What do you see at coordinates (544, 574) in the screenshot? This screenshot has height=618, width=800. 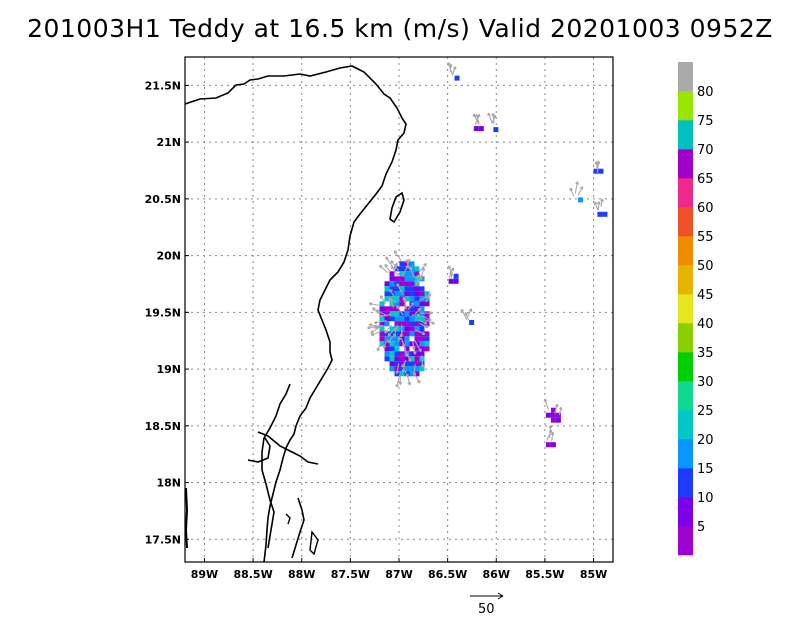 I see `lon-tick-label: 85.5W` at bounding box center [544, 574].